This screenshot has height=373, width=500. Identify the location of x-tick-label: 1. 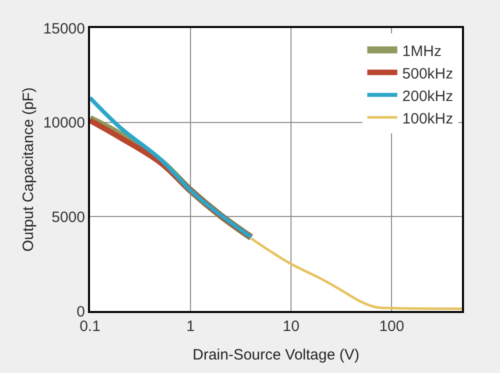
(190, 326).